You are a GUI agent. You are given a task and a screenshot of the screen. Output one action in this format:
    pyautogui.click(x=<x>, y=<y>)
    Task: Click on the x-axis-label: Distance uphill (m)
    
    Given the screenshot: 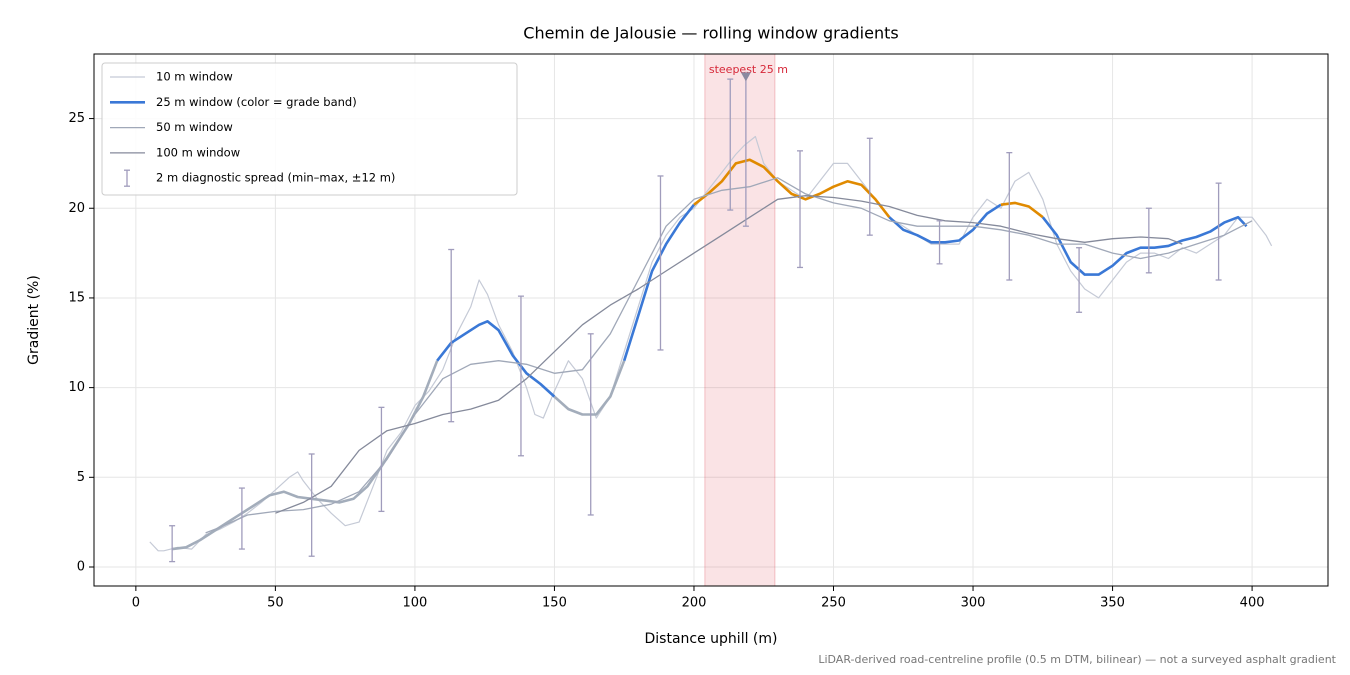 What is the action you would take?
    pyautogui.click(x=711, y=639)
    